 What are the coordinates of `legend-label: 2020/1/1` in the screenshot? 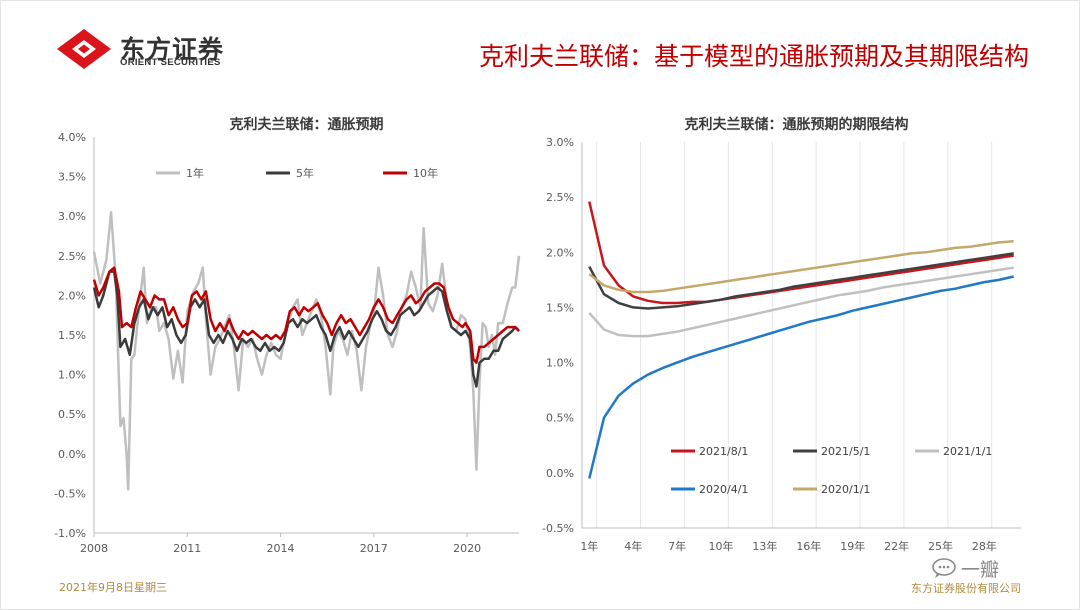 It's located at (845, 489).